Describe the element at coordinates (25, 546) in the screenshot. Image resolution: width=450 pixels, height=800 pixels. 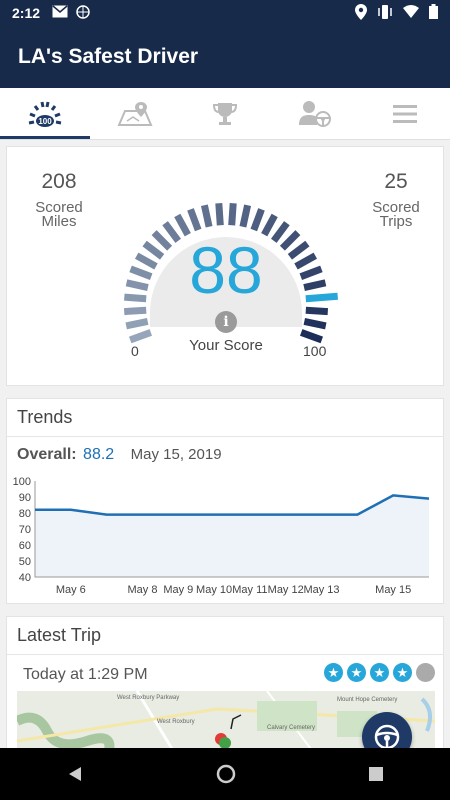
I see `y-tick-label: 60` at that location.